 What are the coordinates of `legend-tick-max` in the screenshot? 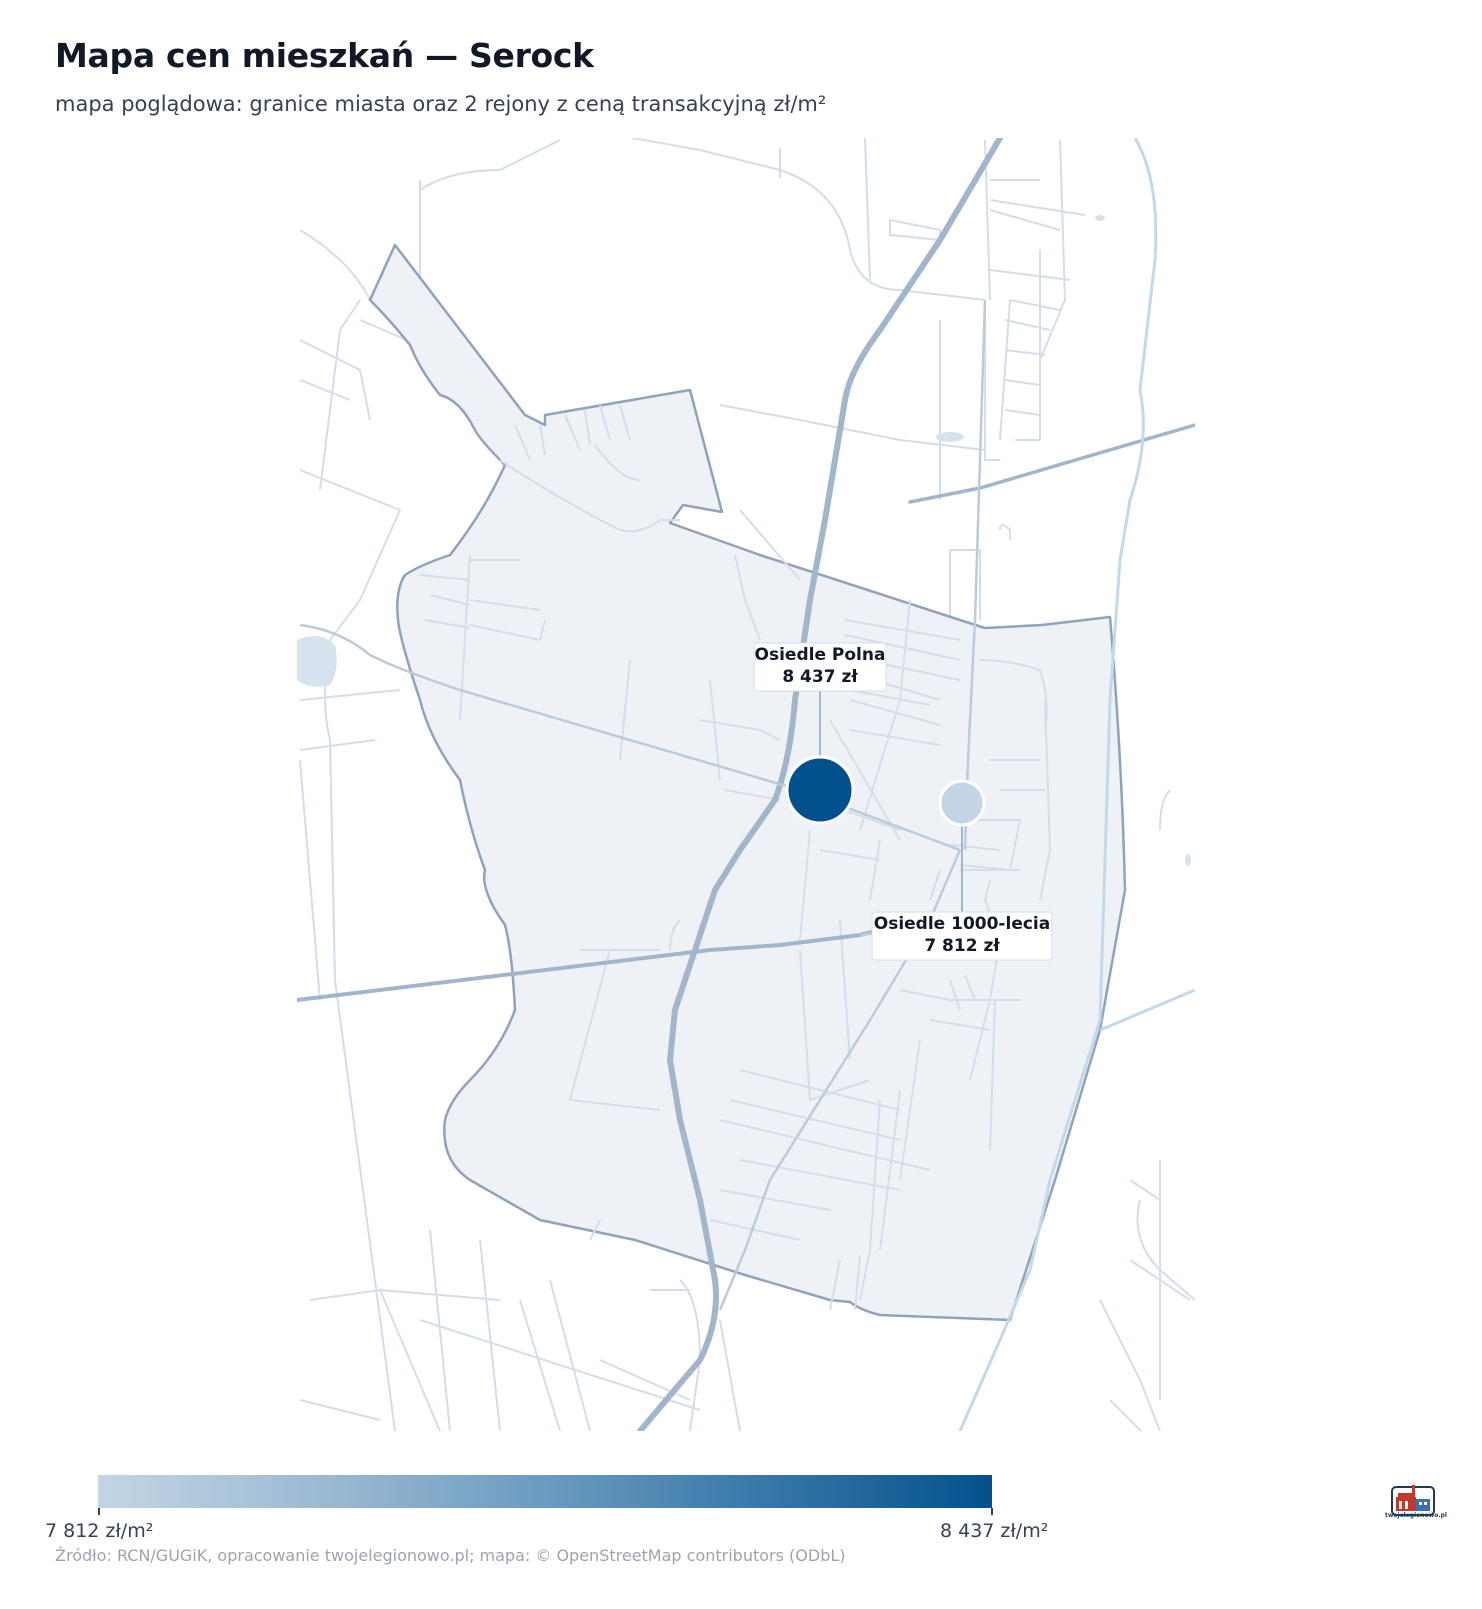 It's located at (992, 1511).